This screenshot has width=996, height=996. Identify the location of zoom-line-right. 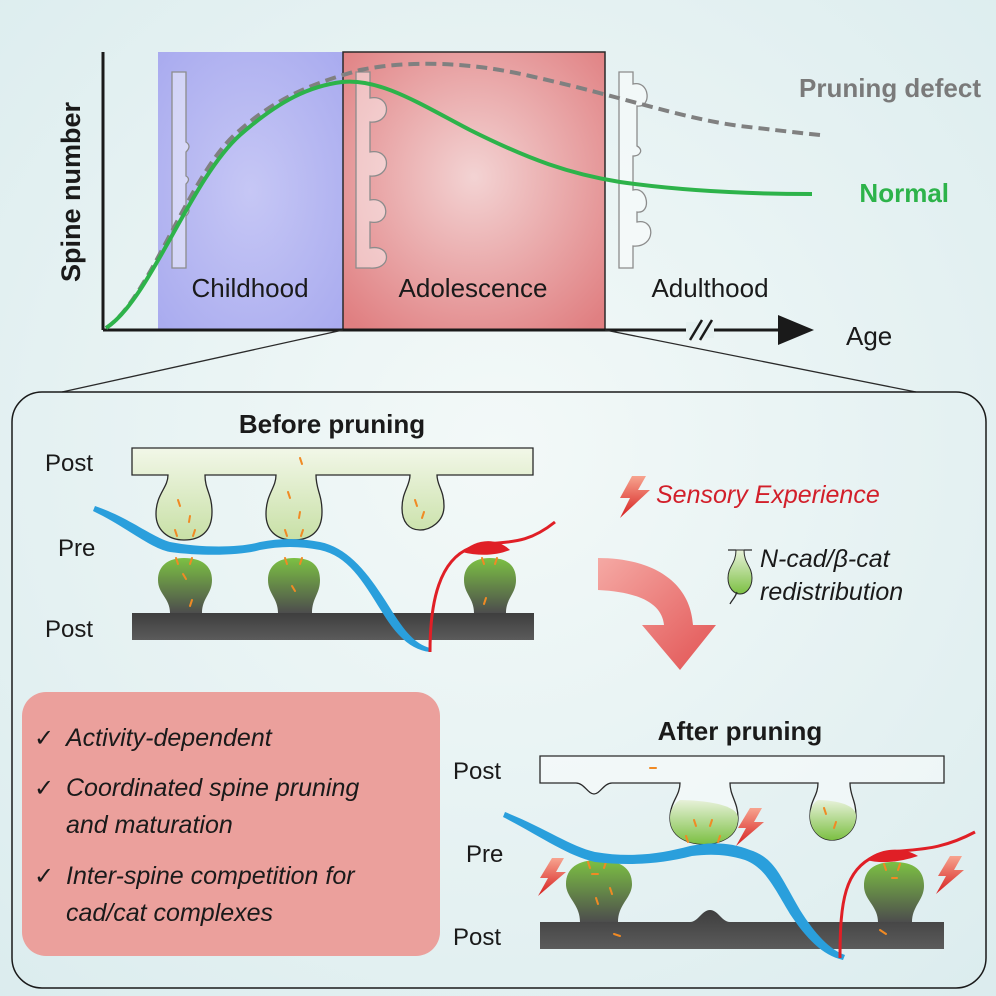
(760, 361).